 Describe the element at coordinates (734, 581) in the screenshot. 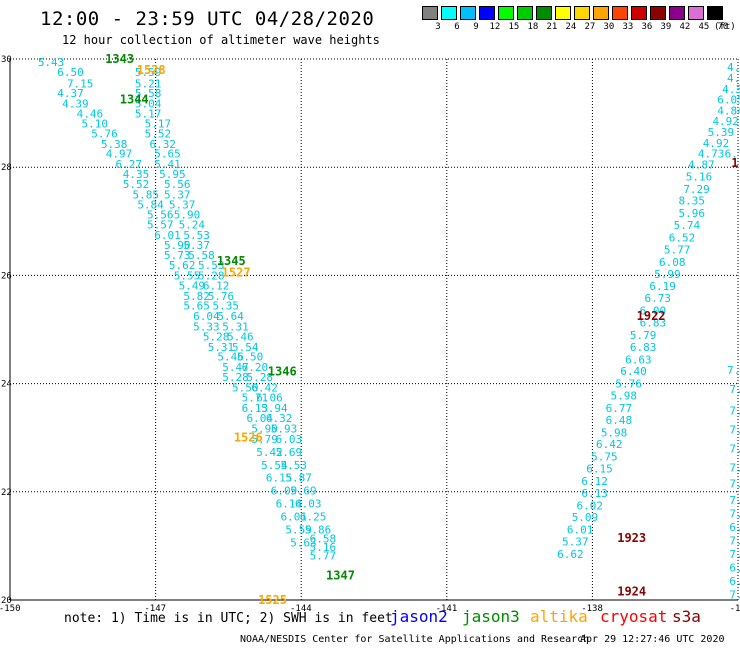

I see `wave-height-label: 6.78` at that location.